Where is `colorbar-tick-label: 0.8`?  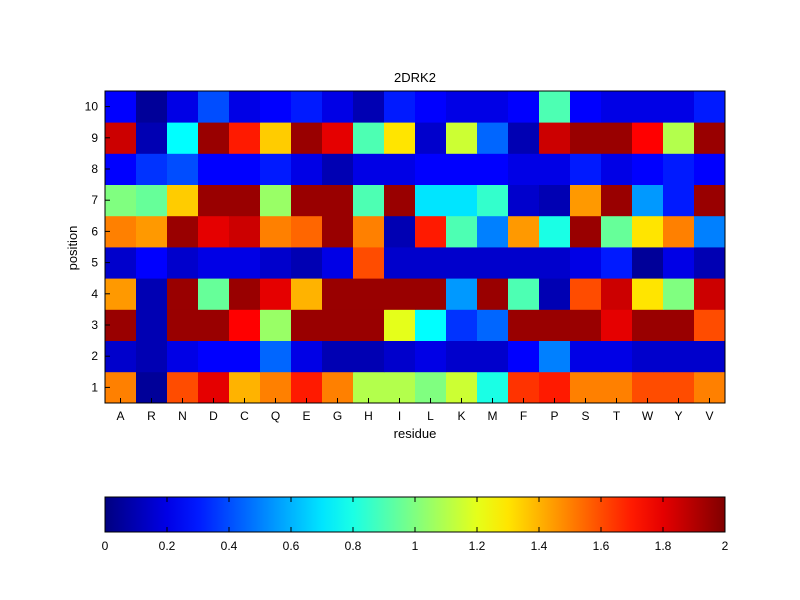
colorbar-tick-label: 0.8 is located at coordinates (353, 546).